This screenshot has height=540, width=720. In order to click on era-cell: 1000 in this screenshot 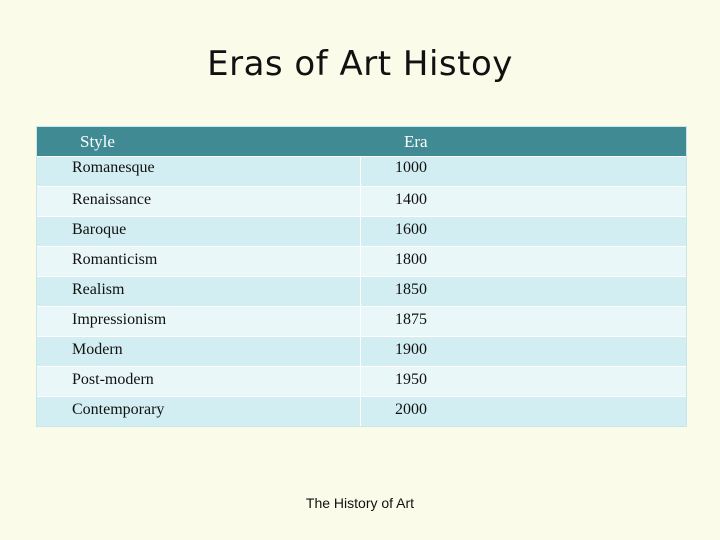, I will do `click(411, 167)`.